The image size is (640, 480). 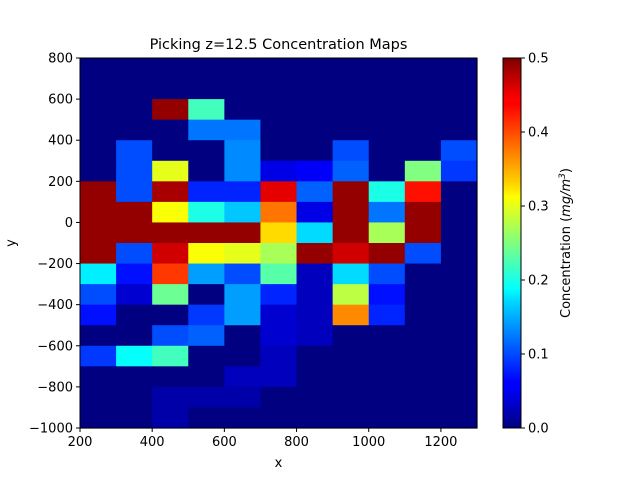 What do you see at coordinates (538, 281) in the screenshot?
I see `colorbar-tick-label: 0.2` at bounding box center [538, 281].